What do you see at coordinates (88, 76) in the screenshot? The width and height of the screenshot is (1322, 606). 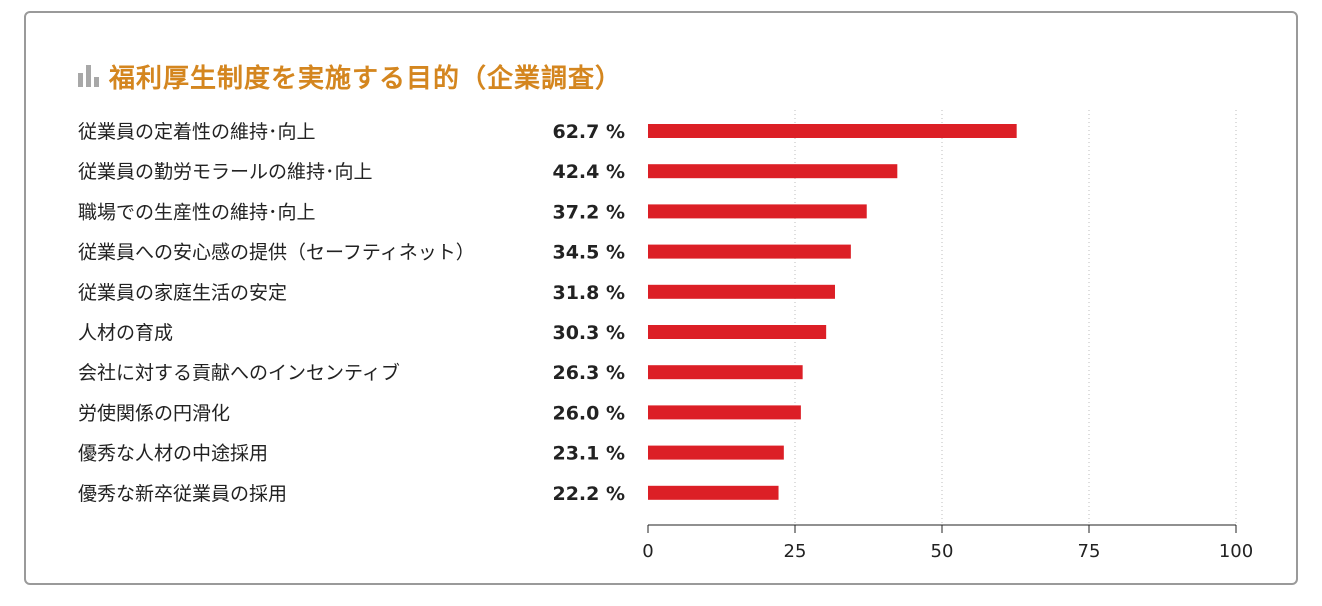 I see `bar-chart-icon` at bounding box center [88, 76].